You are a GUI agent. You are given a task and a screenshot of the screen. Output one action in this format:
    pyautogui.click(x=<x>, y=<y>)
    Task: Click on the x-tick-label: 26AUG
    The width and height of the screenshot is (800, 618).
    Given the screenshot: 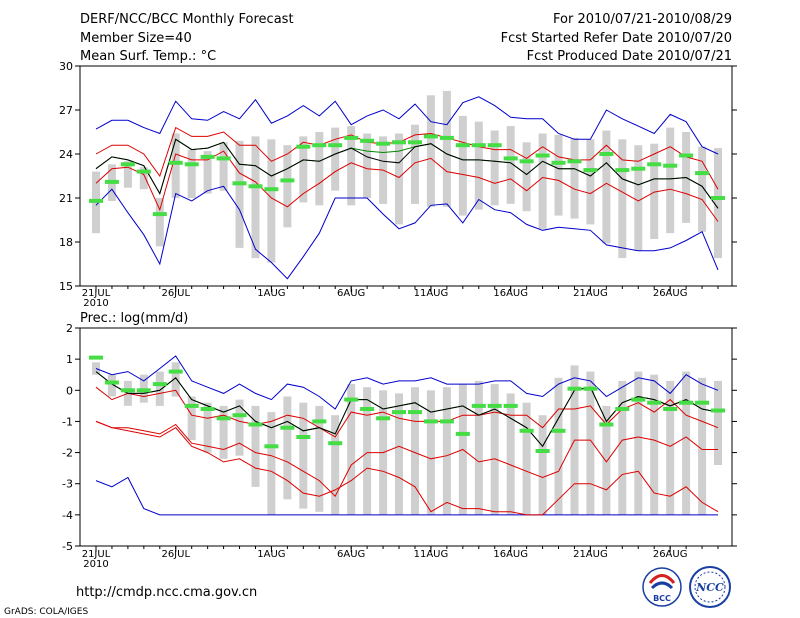 What is the action you would take?
    pyautogui.click(x=670, y=554)
    